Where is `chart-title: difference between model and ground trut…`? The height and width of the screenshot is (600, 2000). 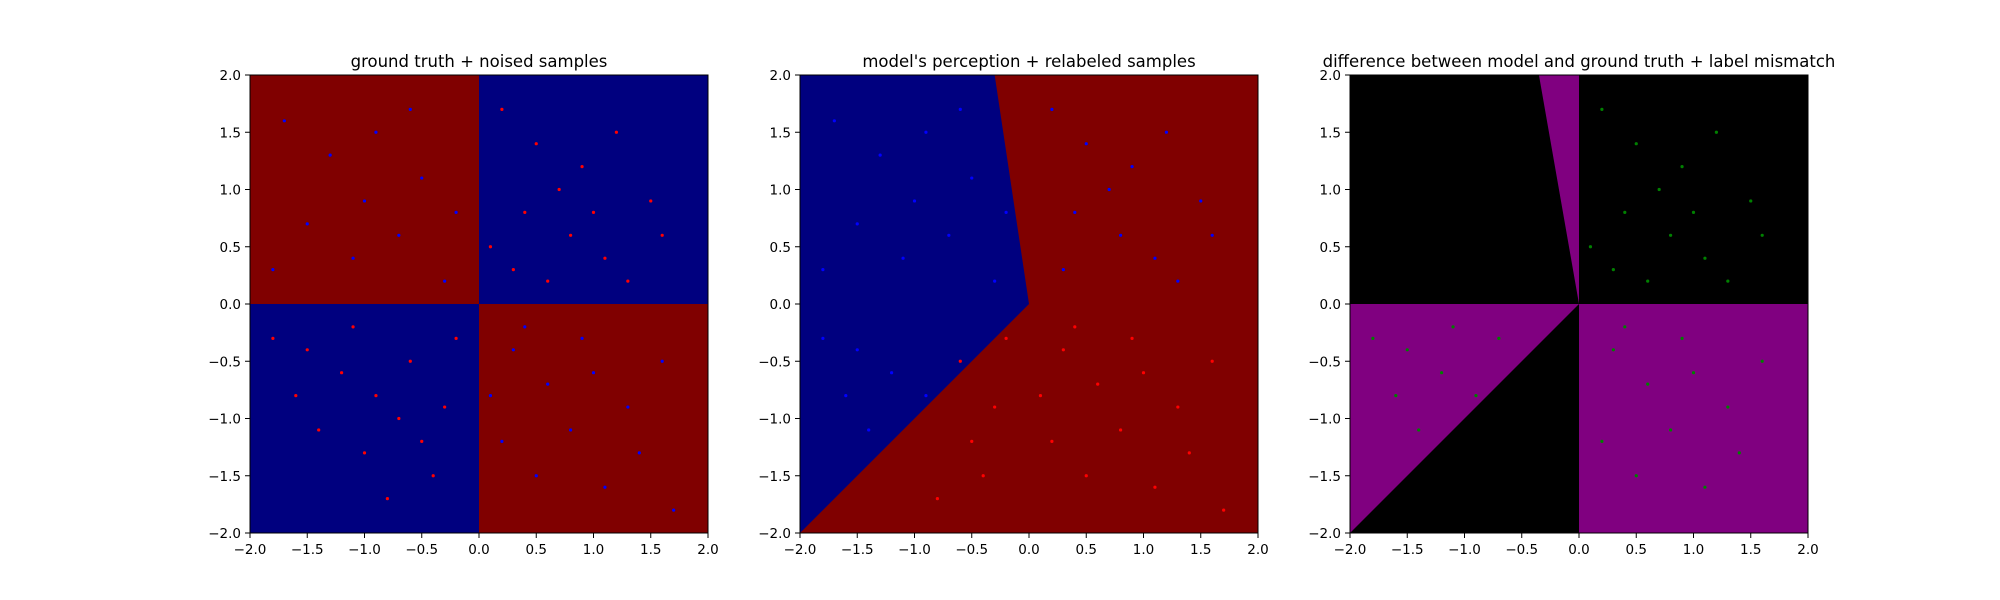
chart-title: difference between model and ground trut… is located at coordinates (1579, 61).